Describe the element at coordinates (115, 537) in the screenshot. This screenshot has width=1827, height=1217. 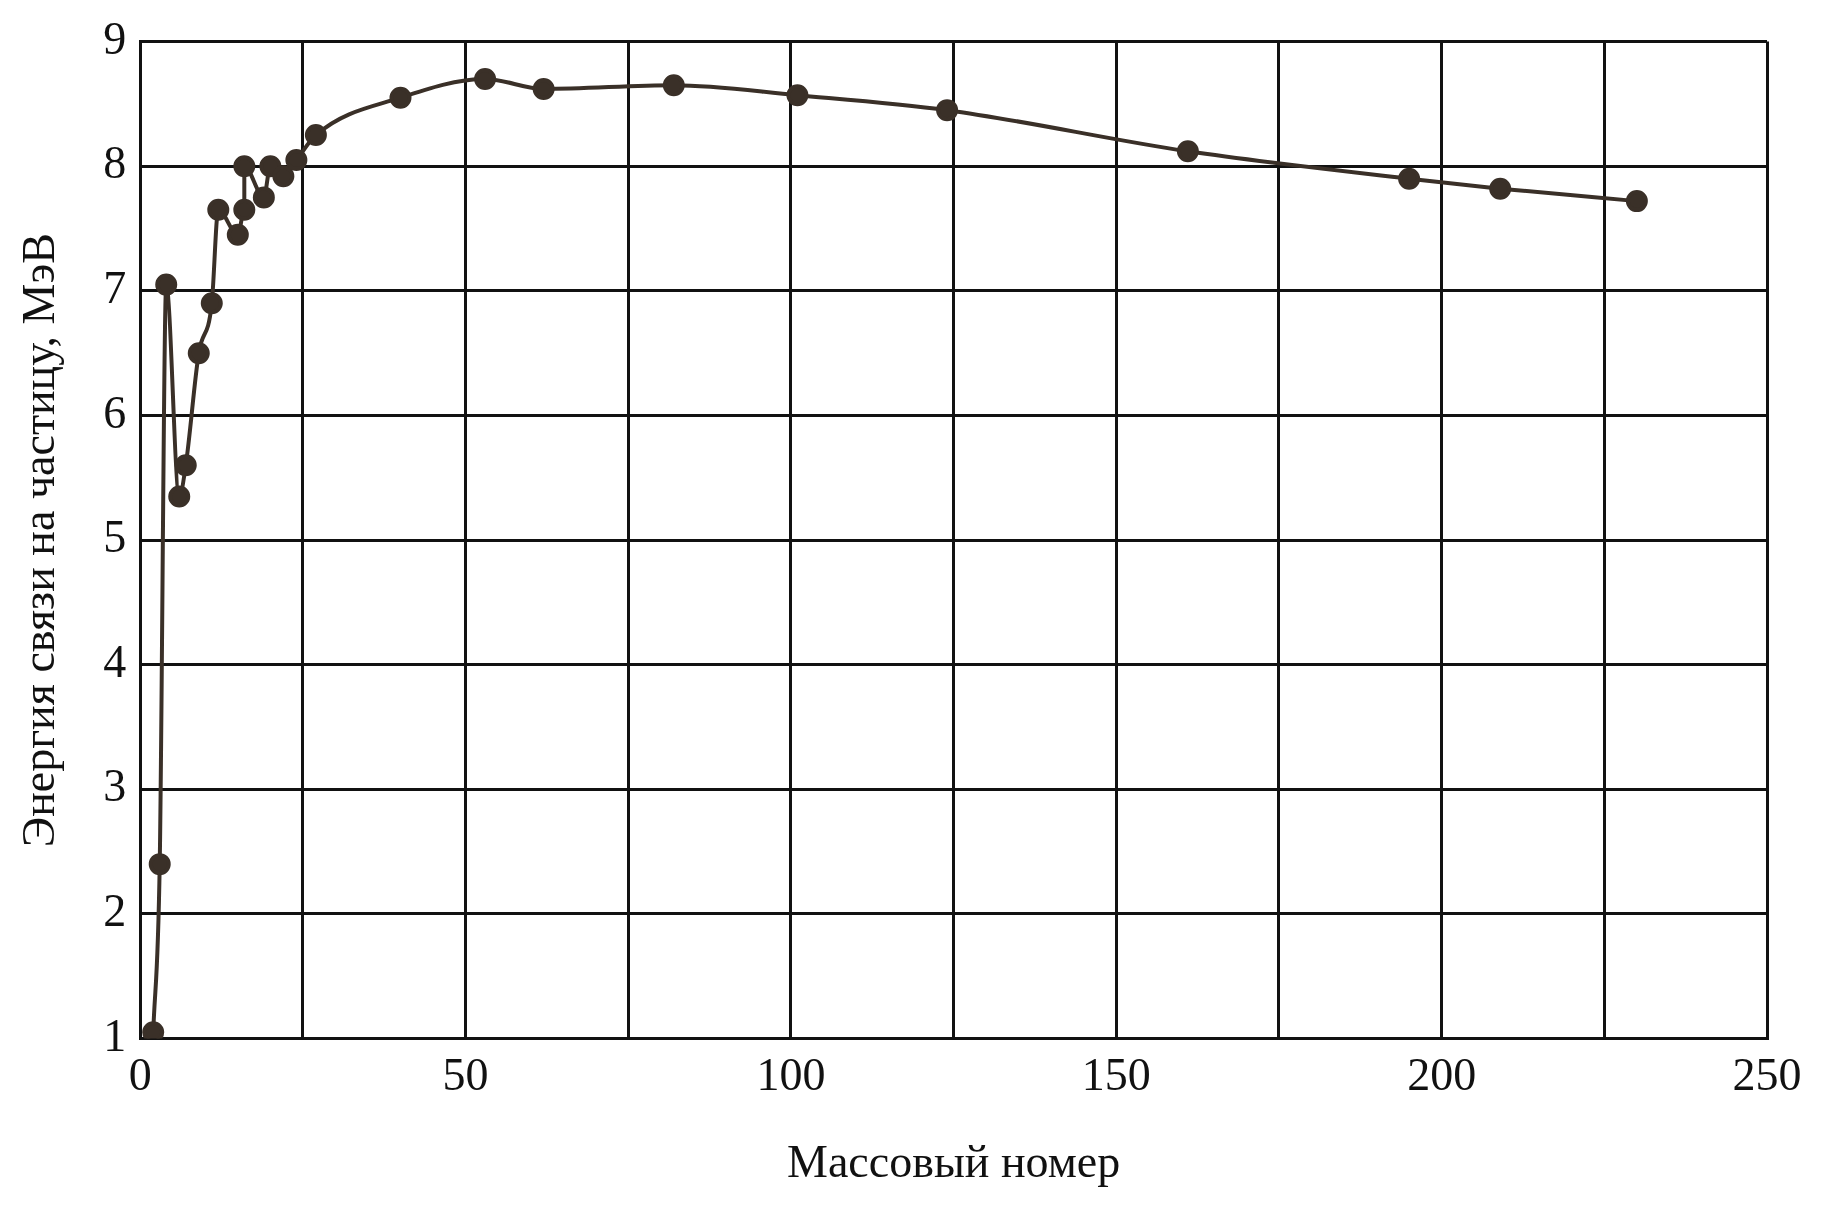
I see `y-tick-label: 5` at that location.